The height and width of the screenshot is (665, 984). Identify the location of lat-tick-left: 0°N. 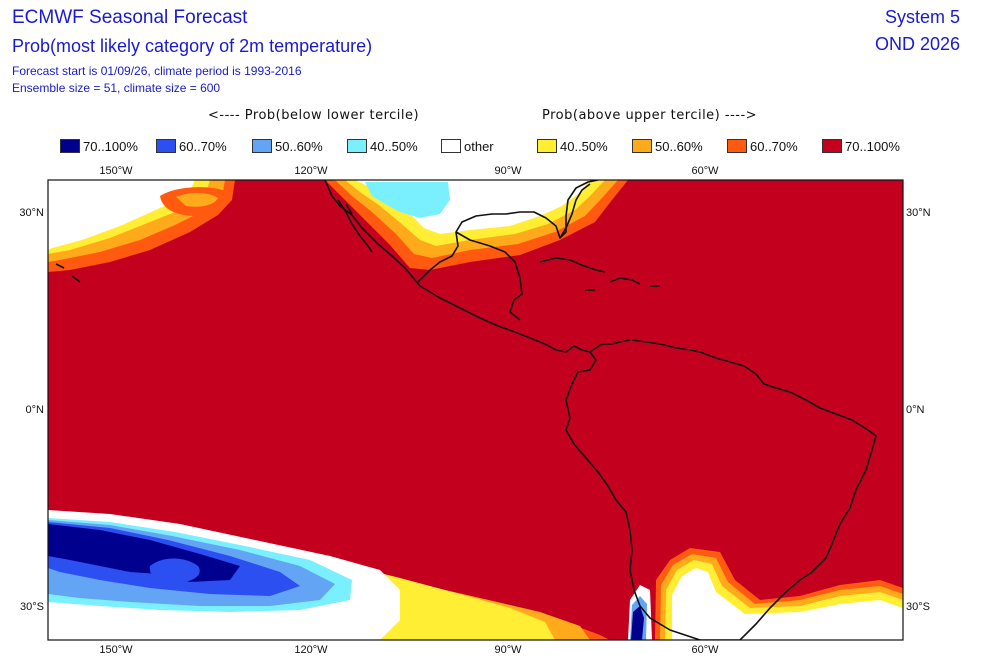
(35, 410).